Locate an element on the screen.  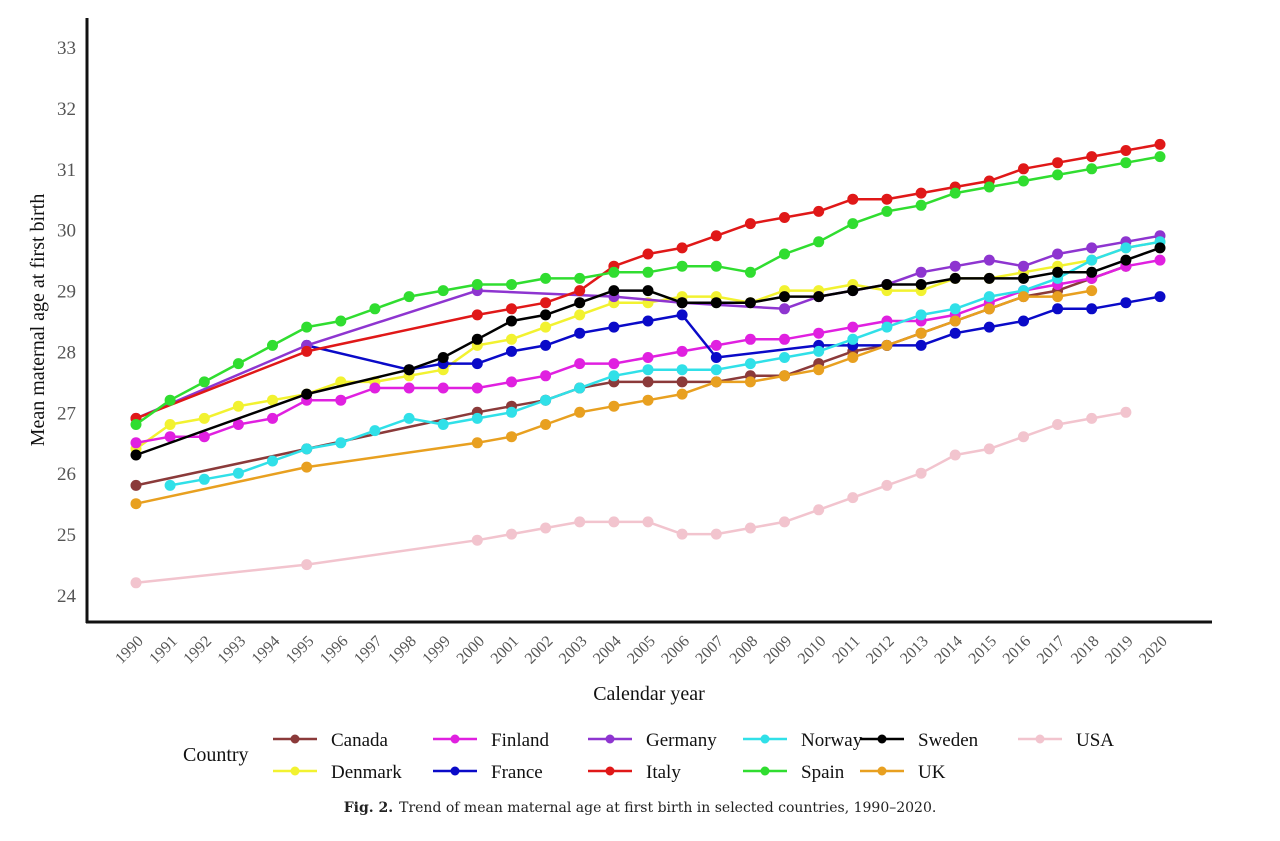
legend-label: Norway is located at coordinates (832, 740).